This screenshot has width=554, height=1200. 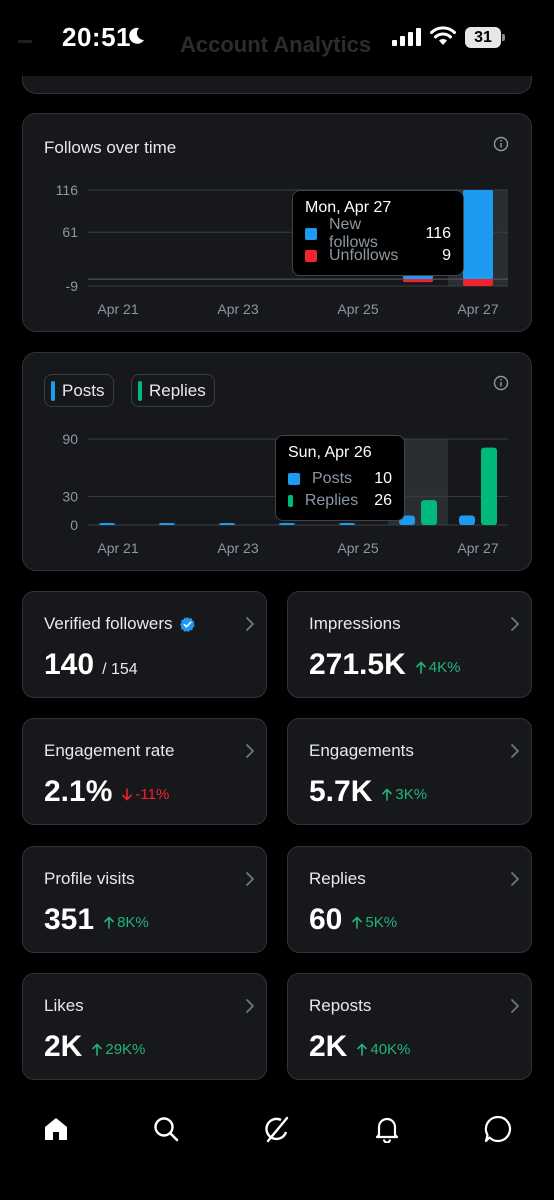 I want to click on back-arrow-icon, so click(x=25, y=41).